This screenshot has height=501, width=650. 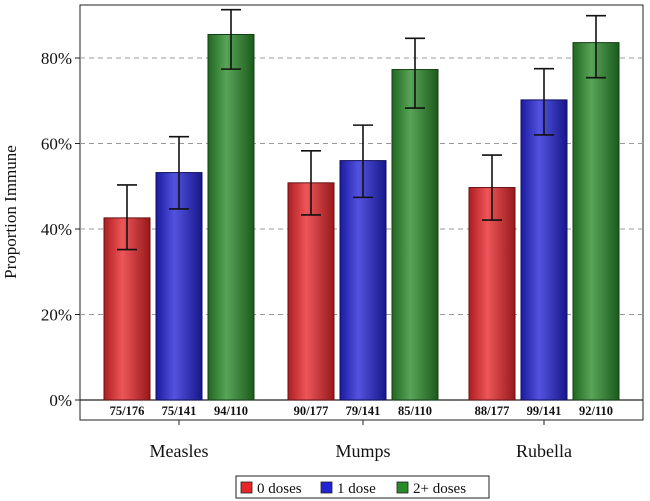 I want to click on count-label: 99/141, so click(x=544, y=411).